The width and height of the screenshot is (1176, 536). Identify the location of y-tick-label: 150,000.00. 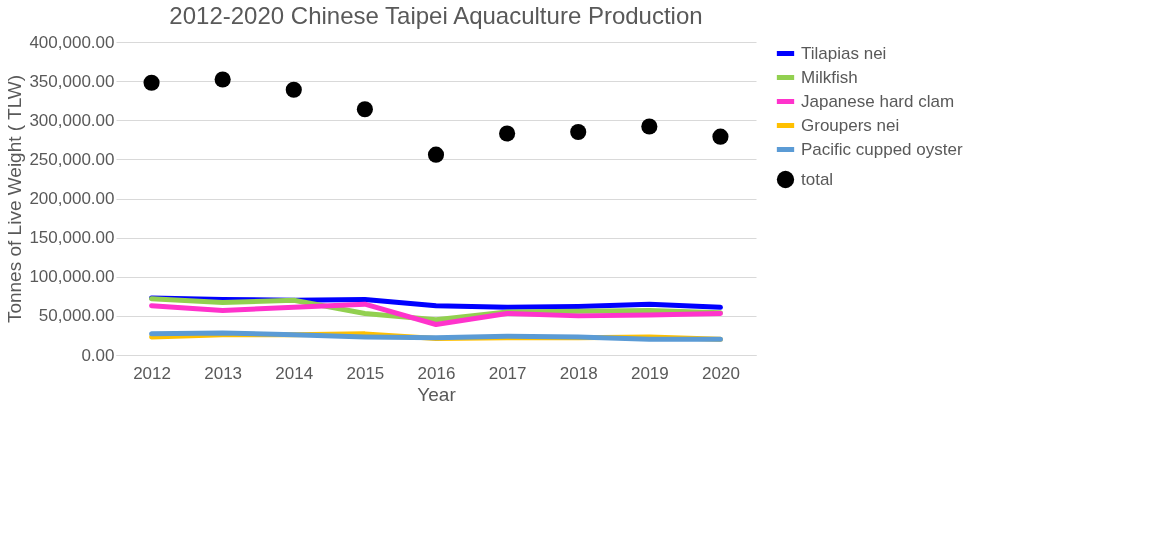
(72, 238).